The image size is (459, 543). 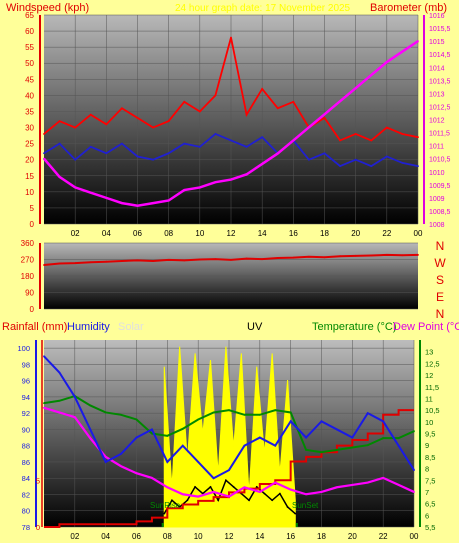 I want to click on sunrise-label: SunRise, so click(x=165, y=505).